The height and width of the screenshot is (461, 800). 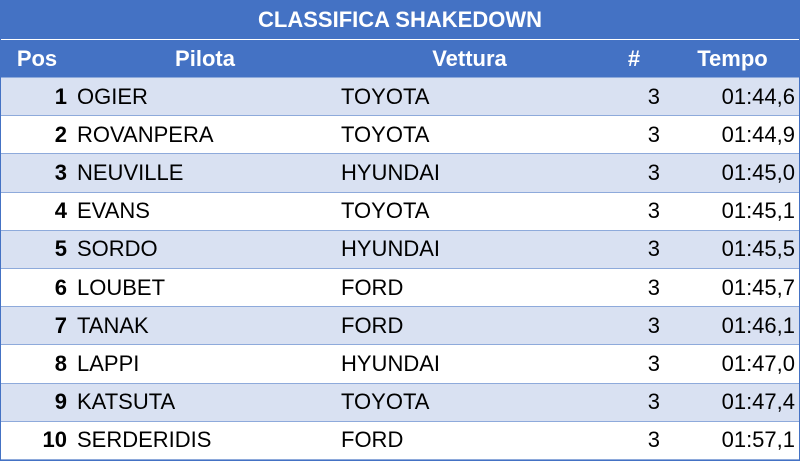 What do you see at coordinates (54, 440) in the screenshot?
I see `pos-cell: 10` at bounding box center [54, 440].